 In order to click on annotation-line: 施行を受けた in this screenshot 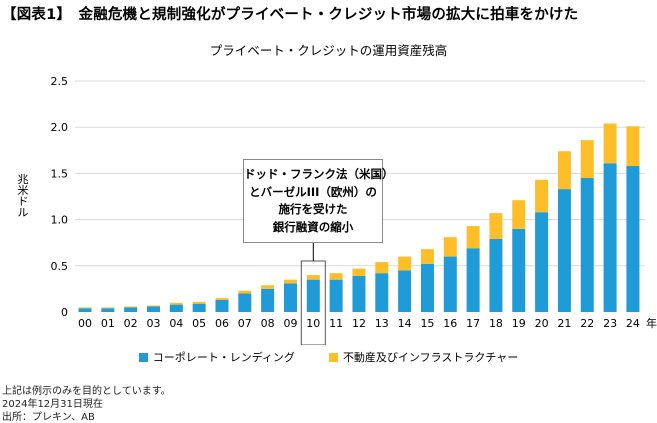, I will do `click(313, 209)`.